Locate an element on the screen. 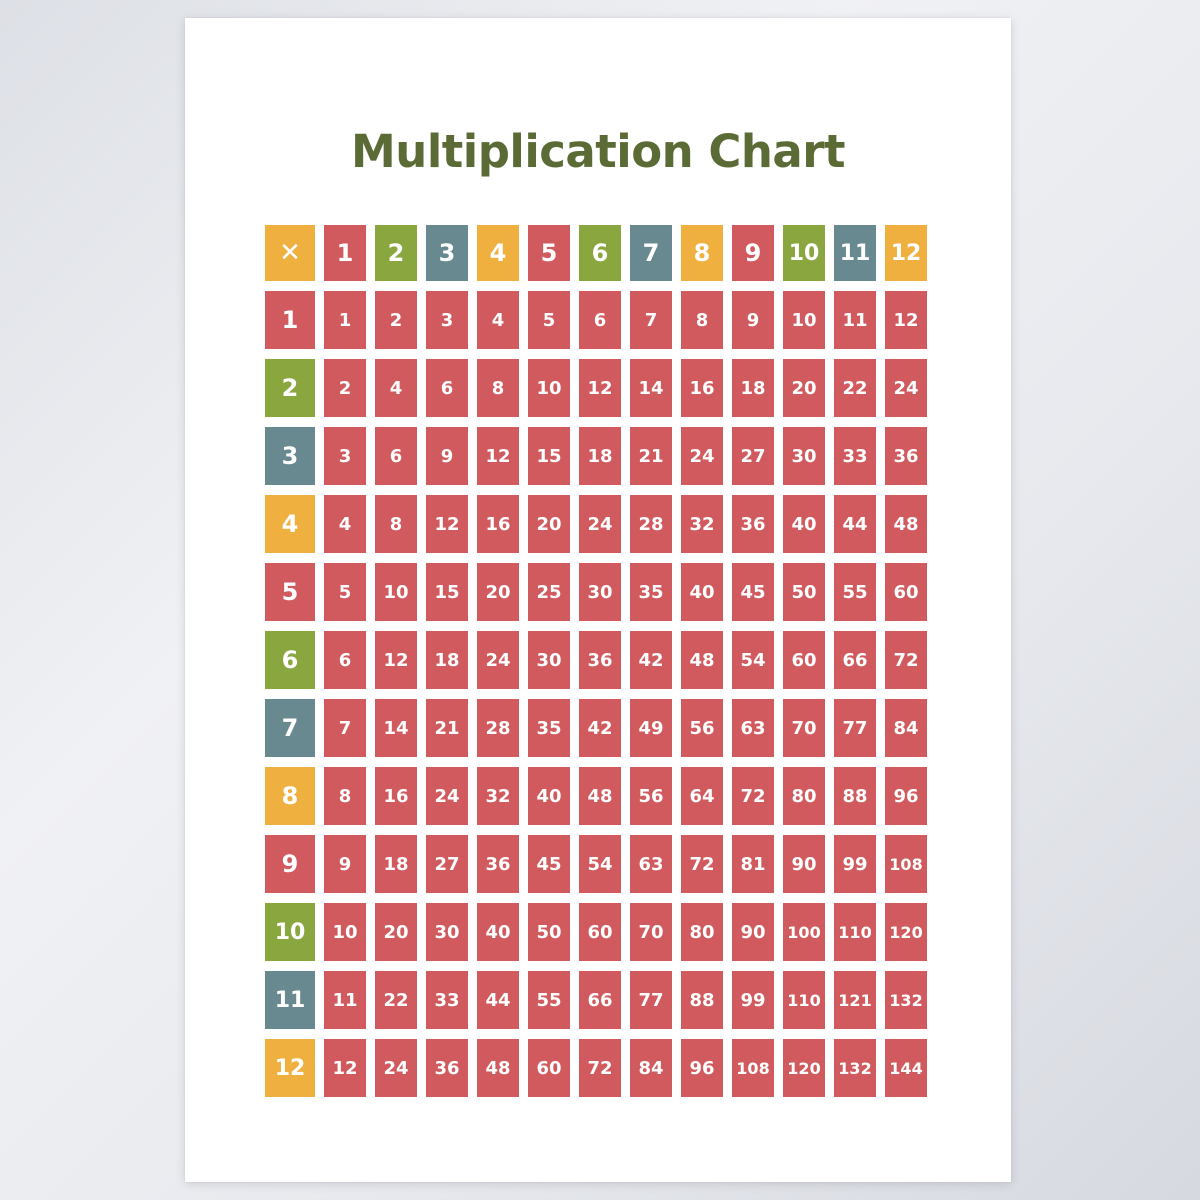 This screenshot has height=1200, width=1200. row-header-11: 11 is located at coordinates (290, 1000).